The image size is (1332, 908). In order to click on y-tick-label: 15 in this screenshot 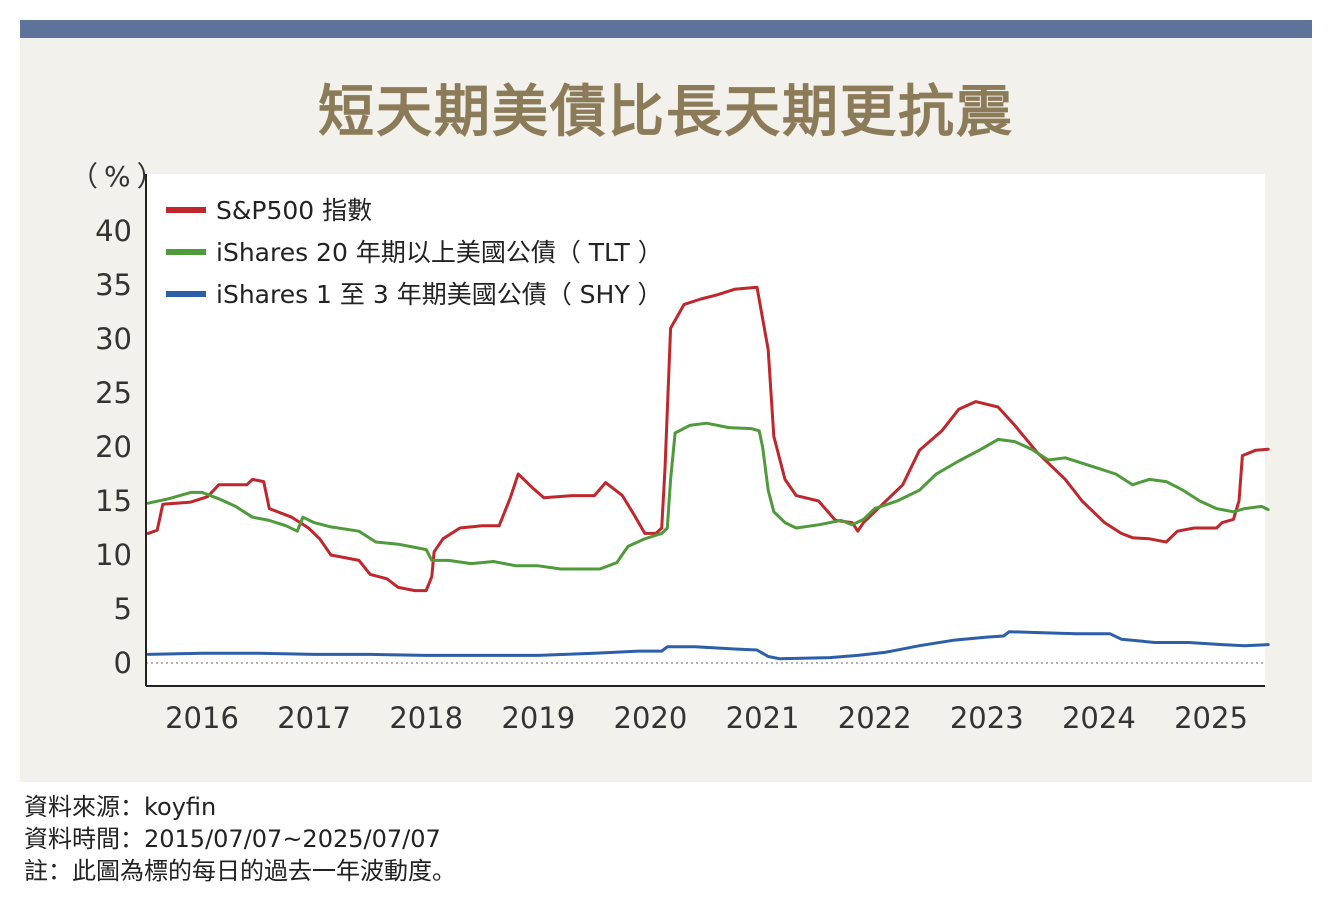, I will do `click(113, 501)`.